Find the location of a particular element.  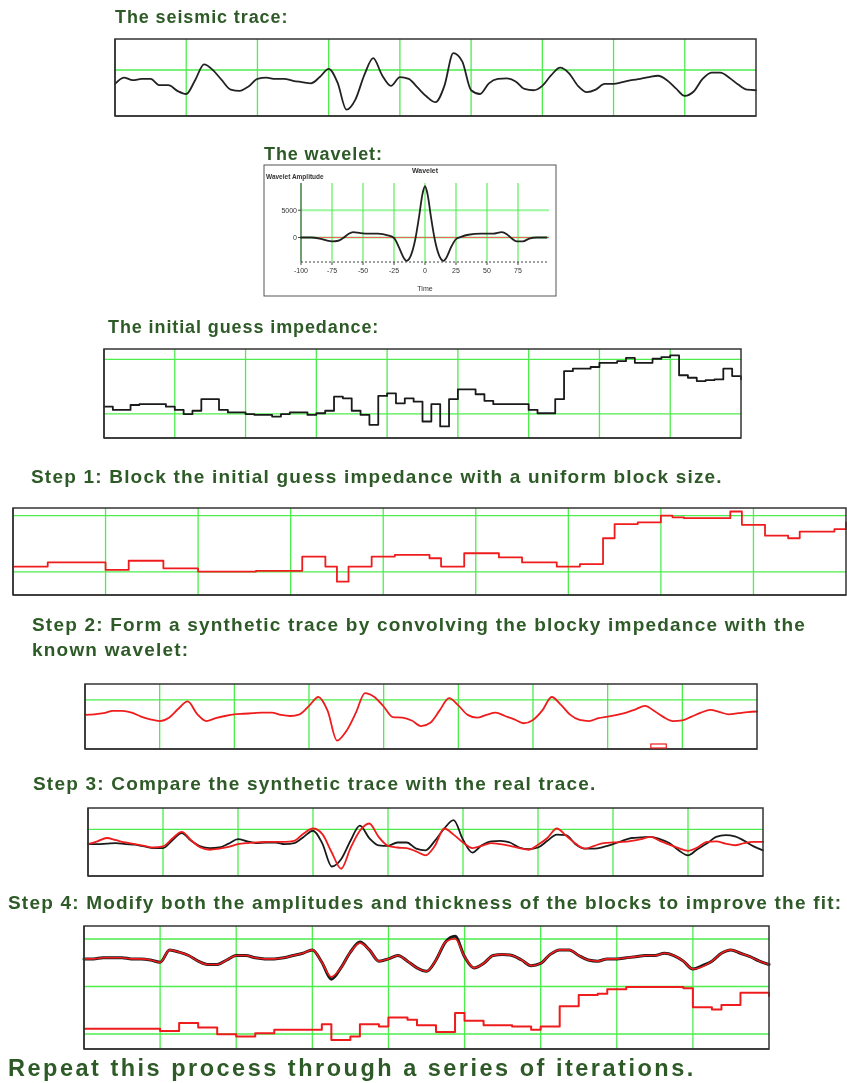

chart-title: The seismic trace: is located at coordinates (202, 17).